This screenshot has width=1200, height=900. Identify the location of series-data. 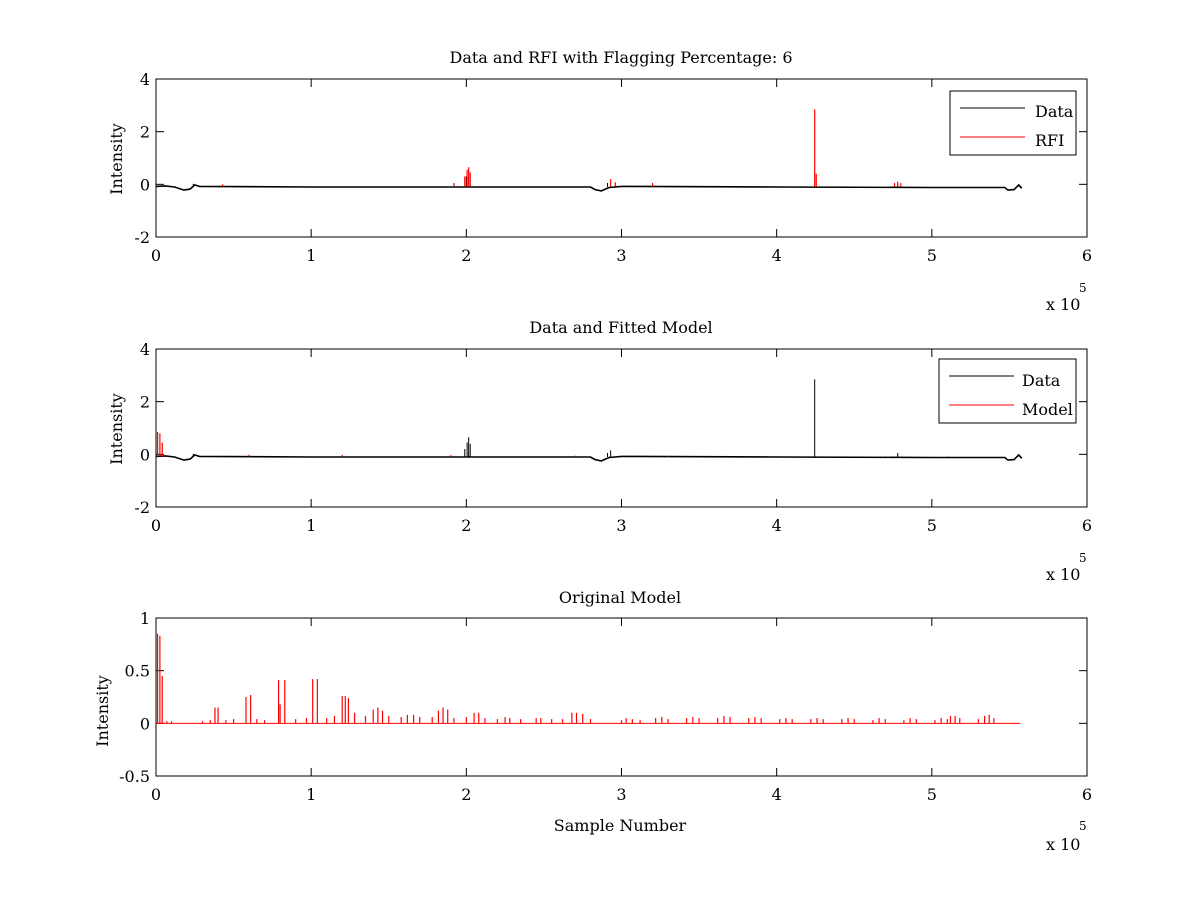
(589, 420).